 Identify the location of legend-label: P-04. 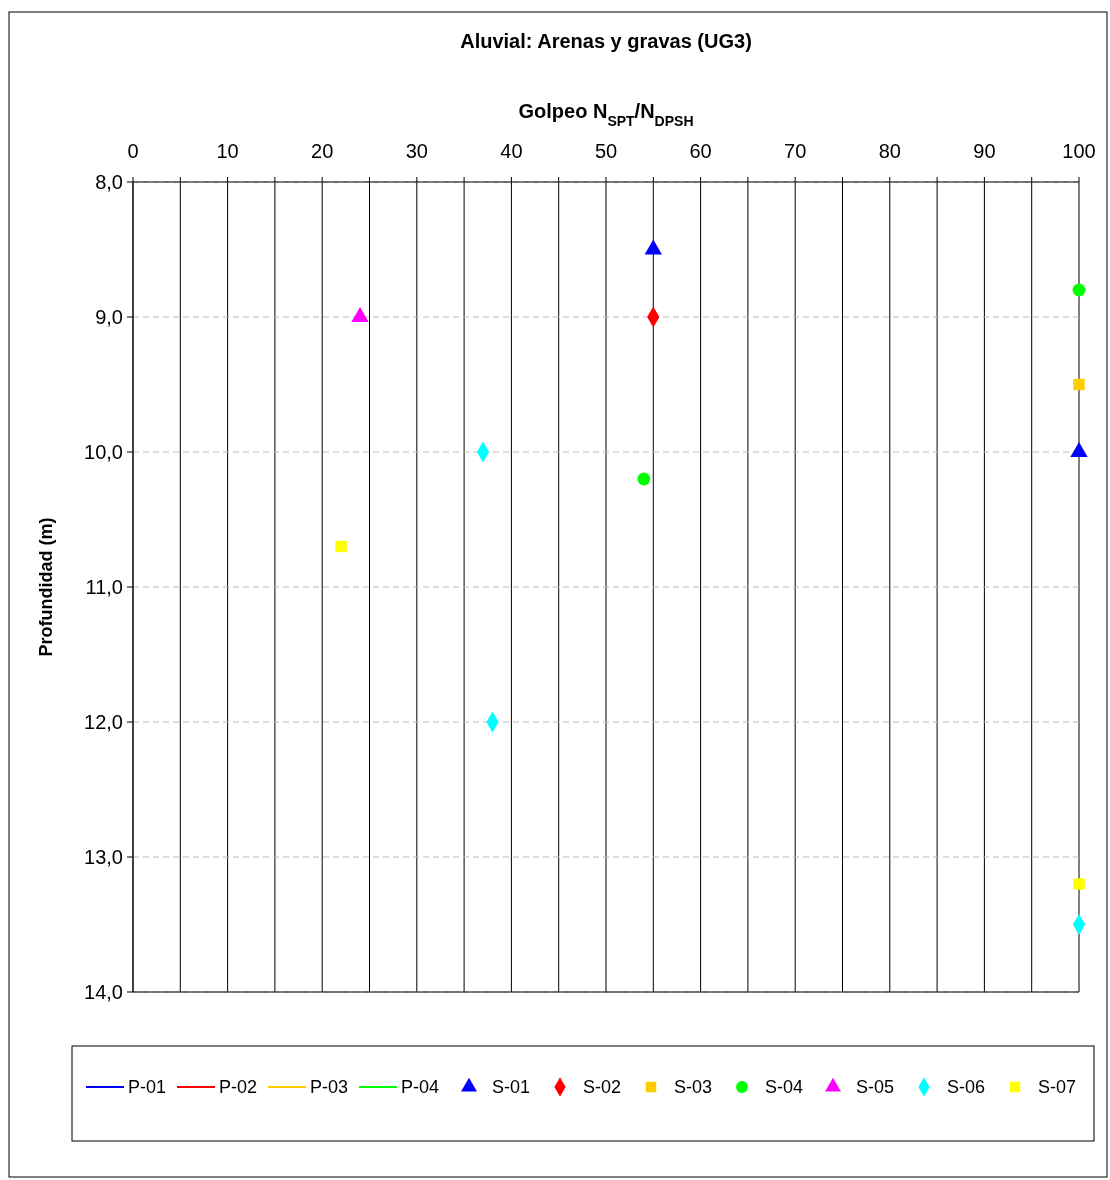
(420, 1087).